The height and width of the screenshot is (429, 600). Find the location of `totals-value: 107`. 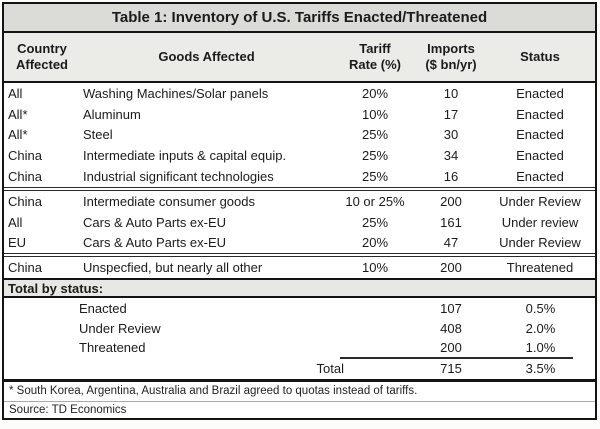

totals-value: 107 is located at coordinates (451, 308).